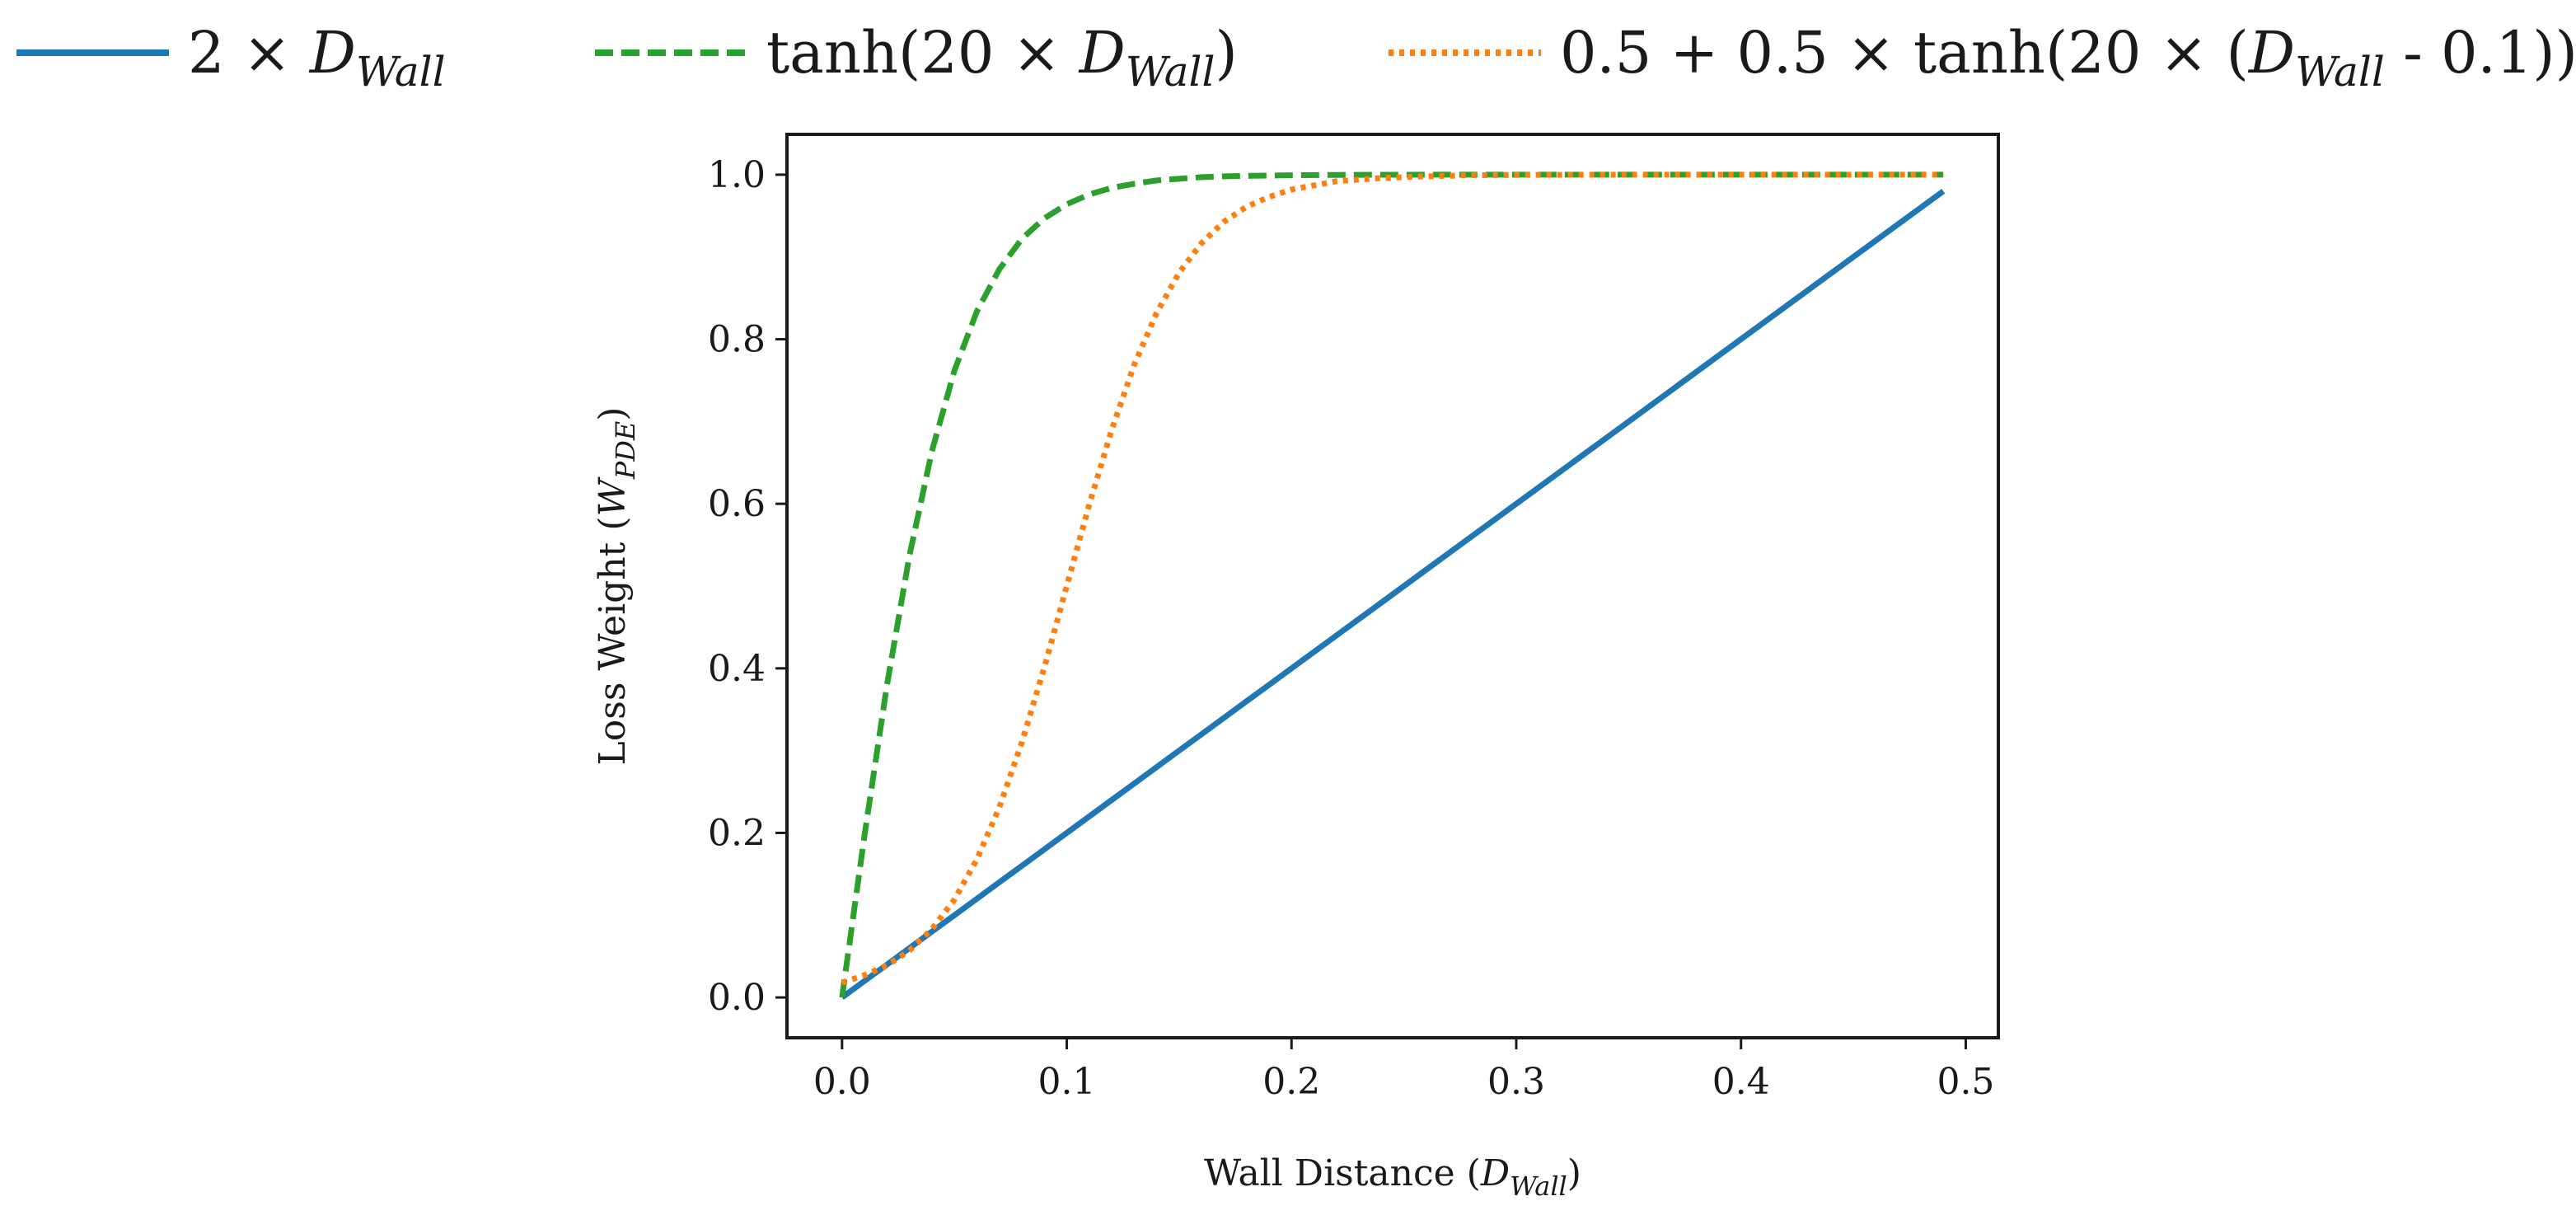 The width and height of the screenshot is (2576, 1215). I want to click on legend-label-2: tanh(20 × DWall), so click(1002, 57).